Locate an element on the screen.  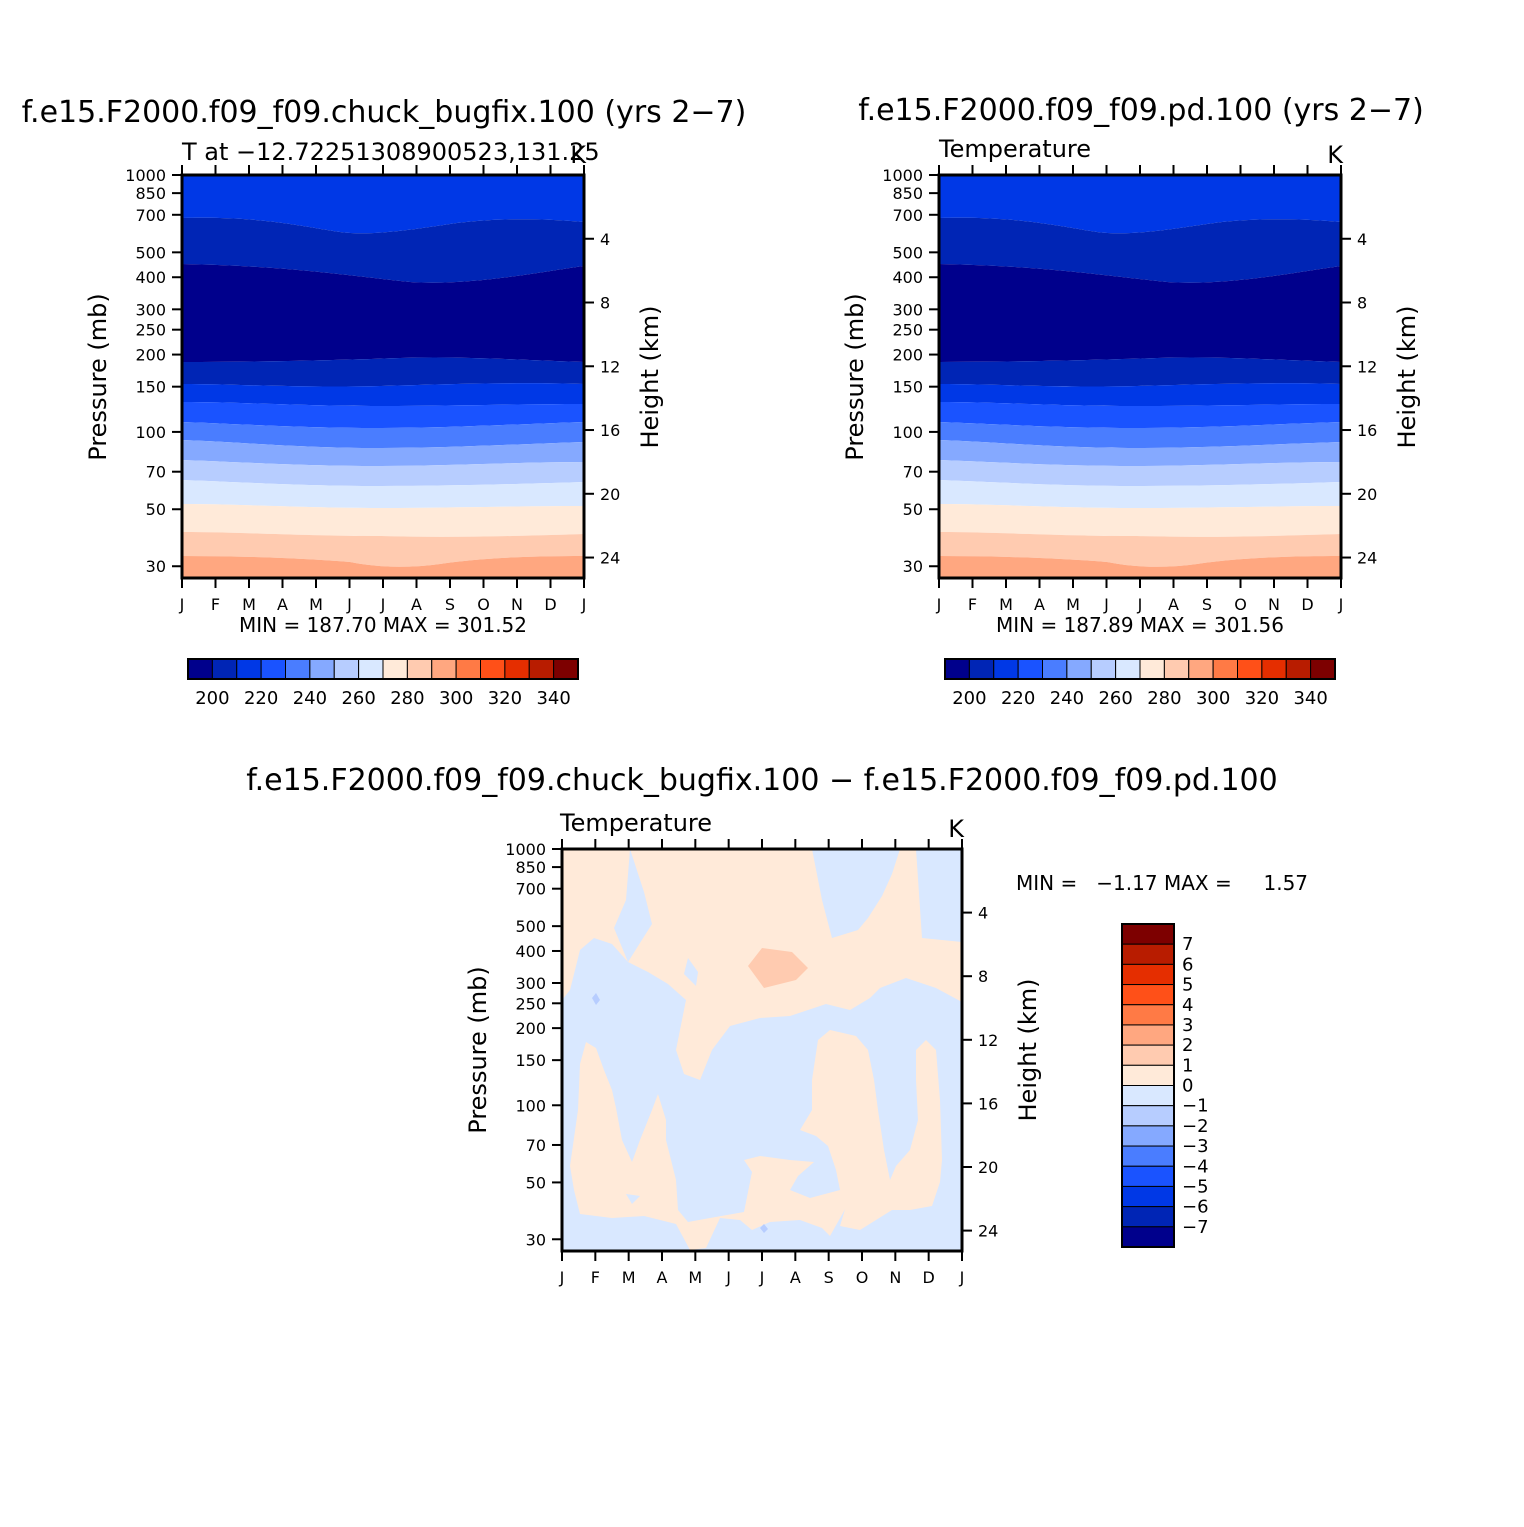
colorbar-label: 2 is located at coordinates (1187, 1045).